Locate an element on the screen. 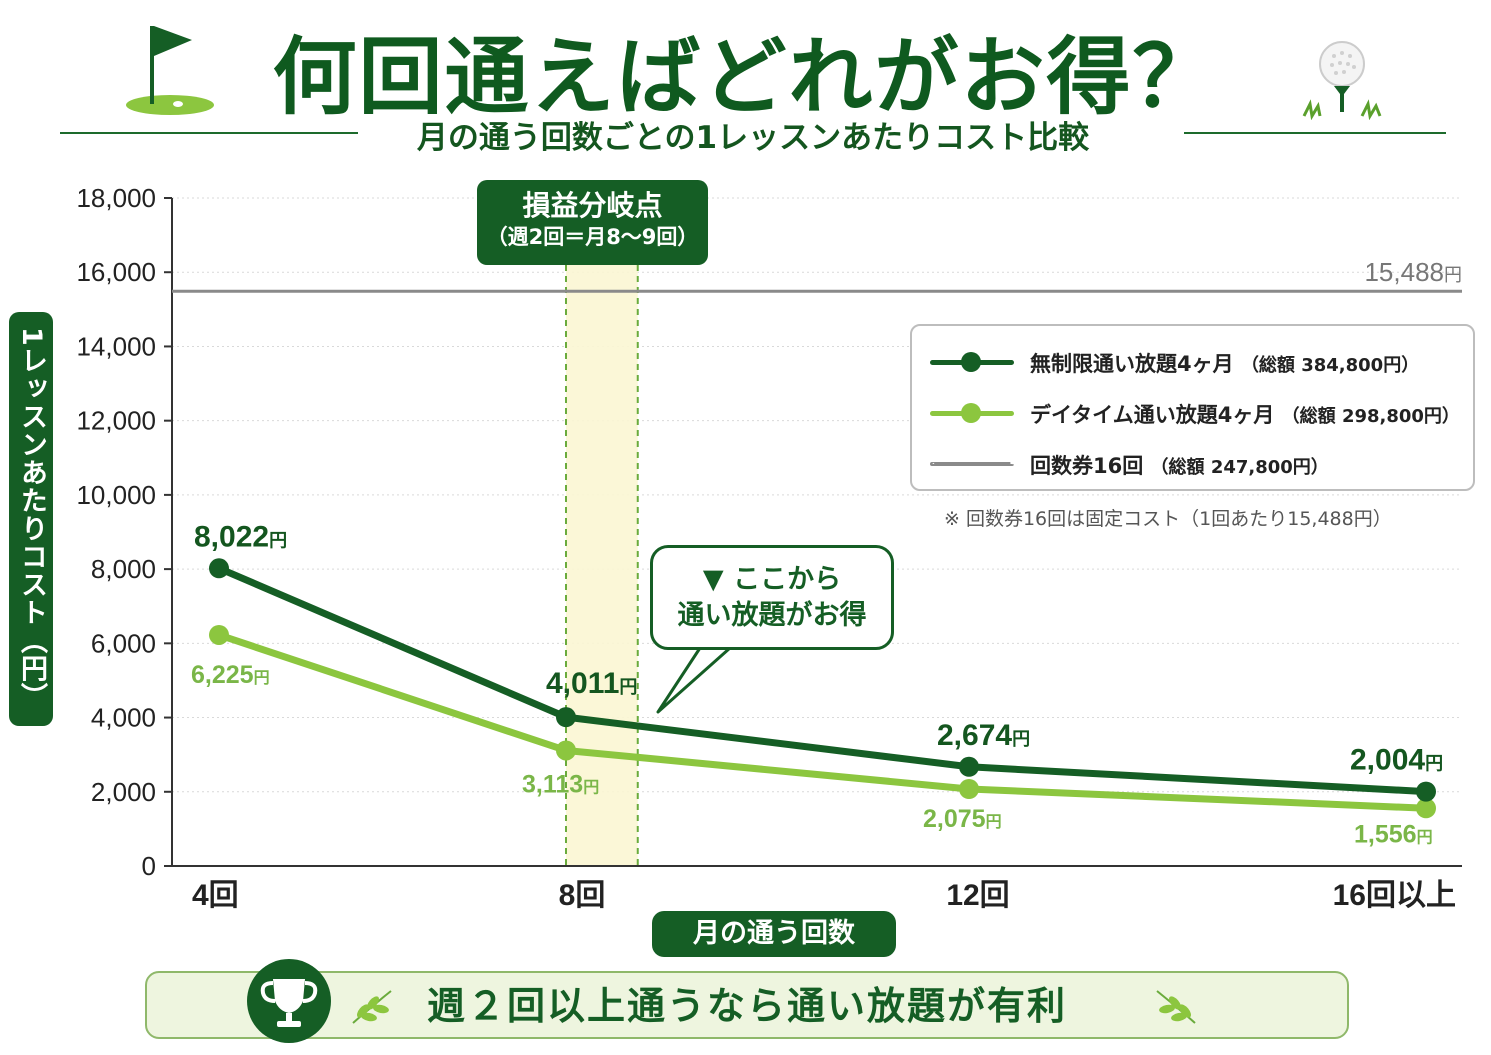  y-tick-label: 12,000 is located at coordinates (116, 421).